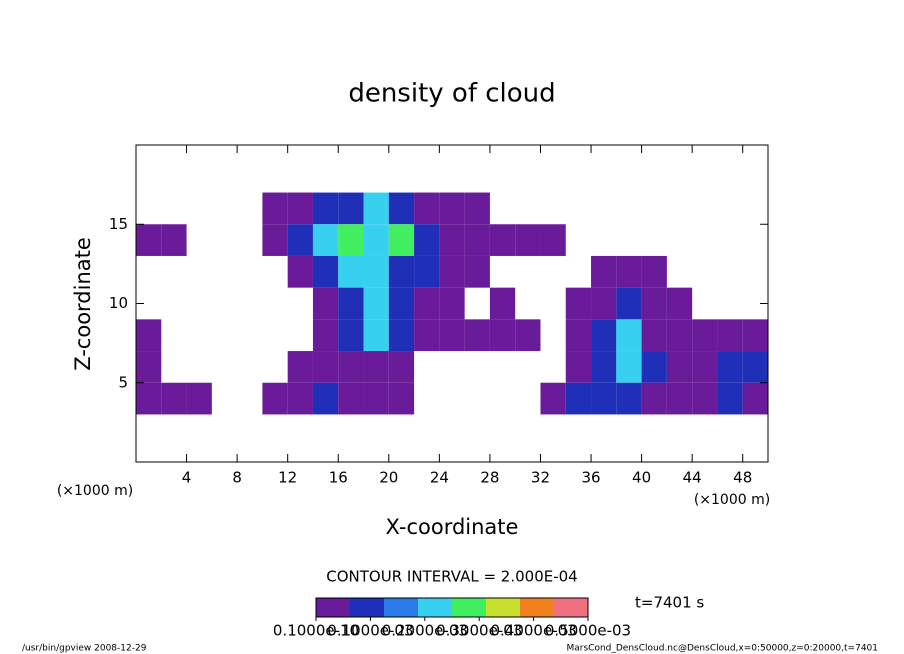  What do you see at coordinates (84, 649) in the screenshot?
I see `footer-left: /usr/bin/gpview 2008-12-29` at bounding box center [84, 649].